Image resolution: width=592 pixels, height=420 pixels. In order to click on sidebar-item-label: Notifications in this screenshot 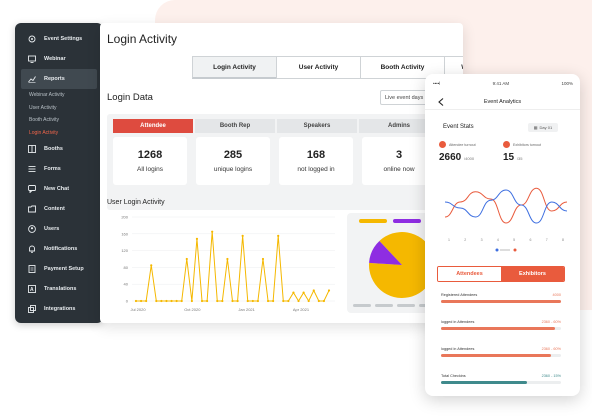, I will do `click(61, 249)`.